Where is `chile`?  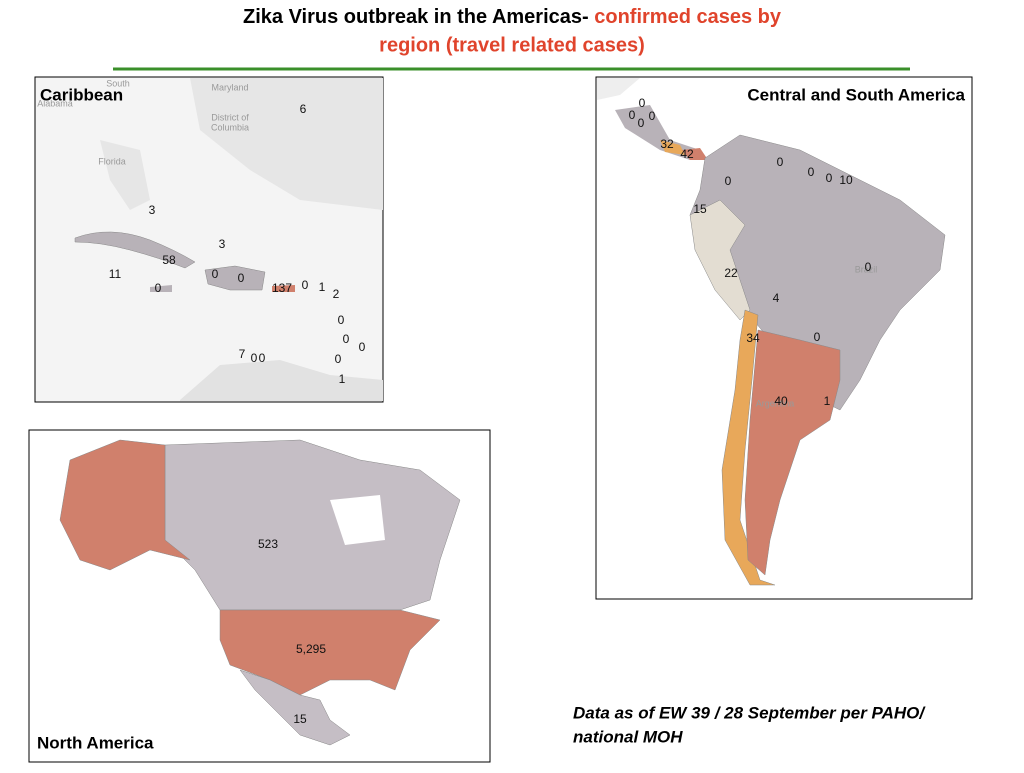 chile is located at coordinates (748, 447).